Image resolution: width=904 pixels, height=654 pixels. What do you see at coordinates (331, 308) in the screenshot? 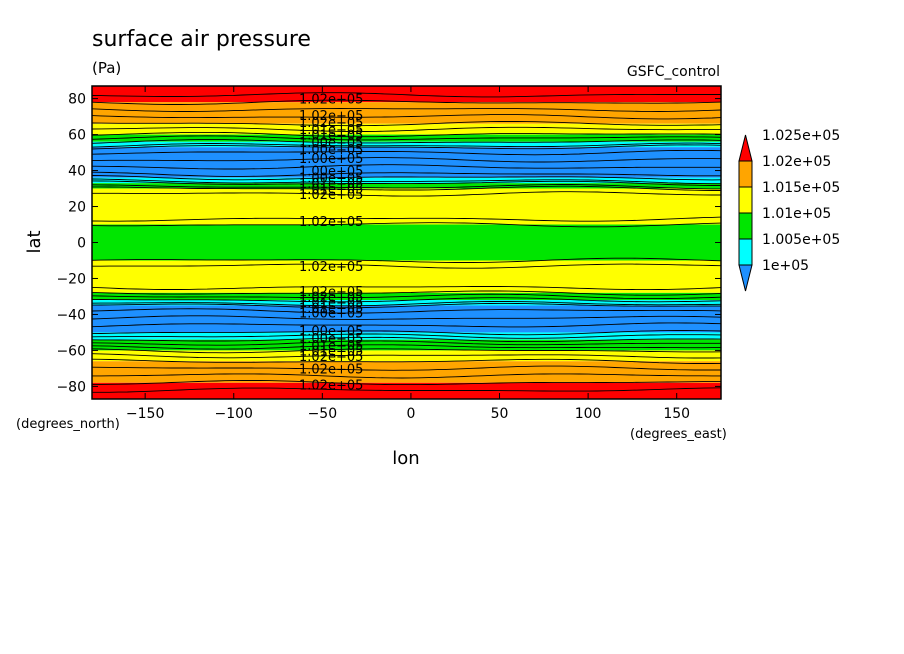
I see `contour-label-18: 1.01e+05` at bounding box center [331, 308].